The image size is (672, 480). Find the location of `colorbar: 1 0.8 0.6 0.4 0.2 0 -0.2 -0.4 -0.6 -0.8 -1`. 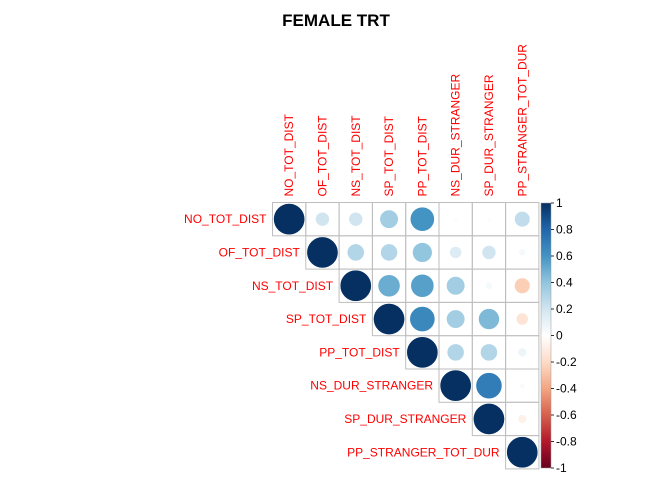

colorbar: 1 0.8 0.6 0.4 0.2 0 -0.2 -0.4 -0.6 -0.8 -1 is located at coordinates (558, 335).